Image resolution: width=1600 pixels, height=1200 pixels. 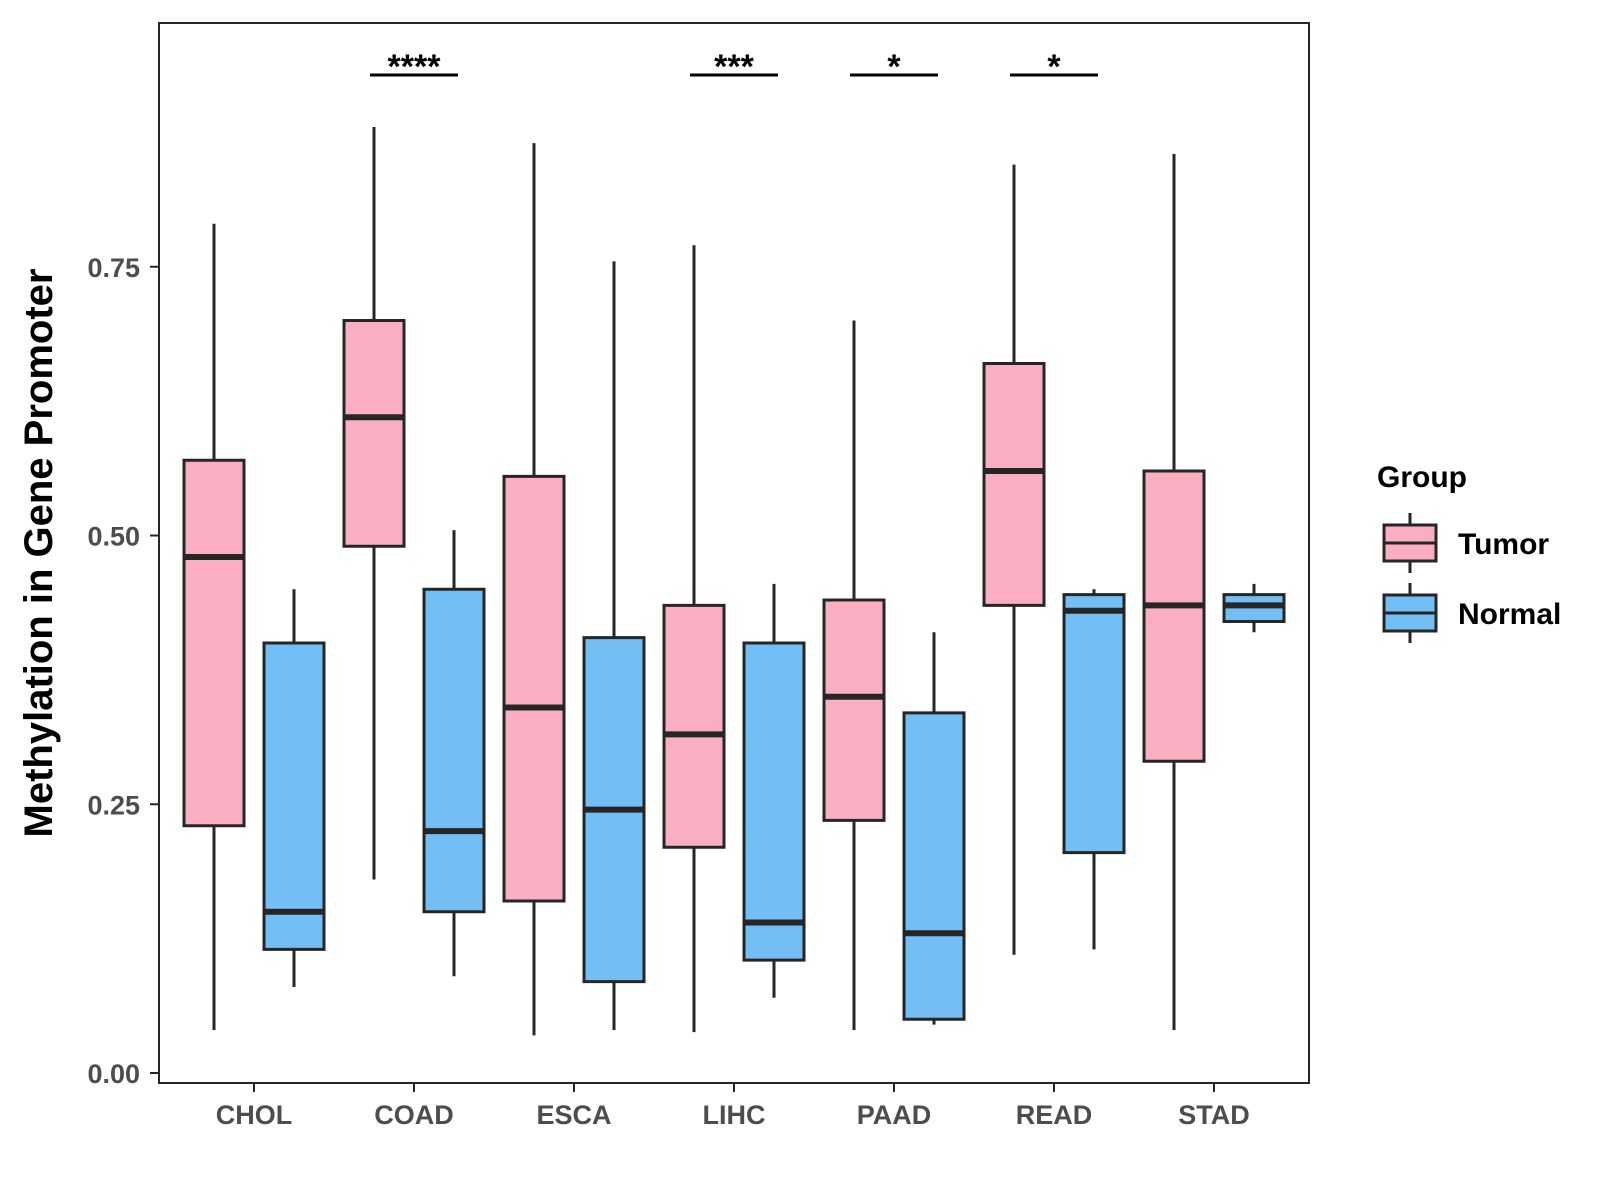 What do you see at coordinates (1509, 614) in the screenshot?
I see `legend-label-normal: Normal` at bounding box center [1509, 614].